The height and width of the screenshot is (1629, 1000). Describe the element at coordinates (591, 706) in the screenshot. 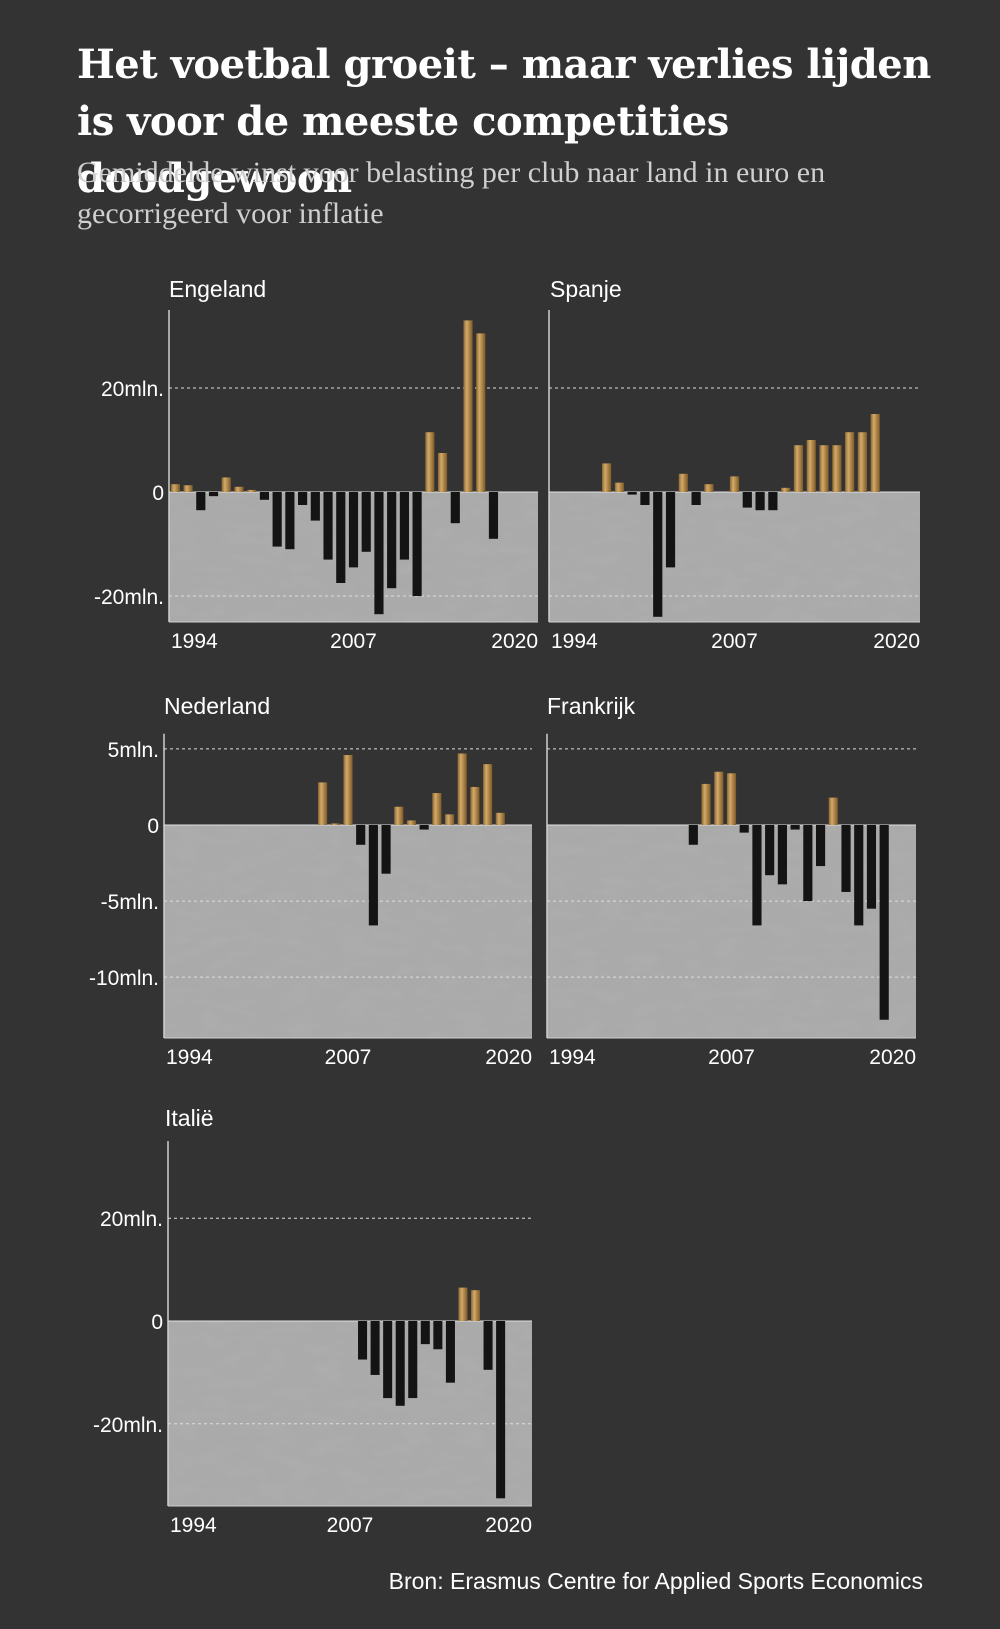

I see `panel-title-frankrijk: Frankrijk` at that location.